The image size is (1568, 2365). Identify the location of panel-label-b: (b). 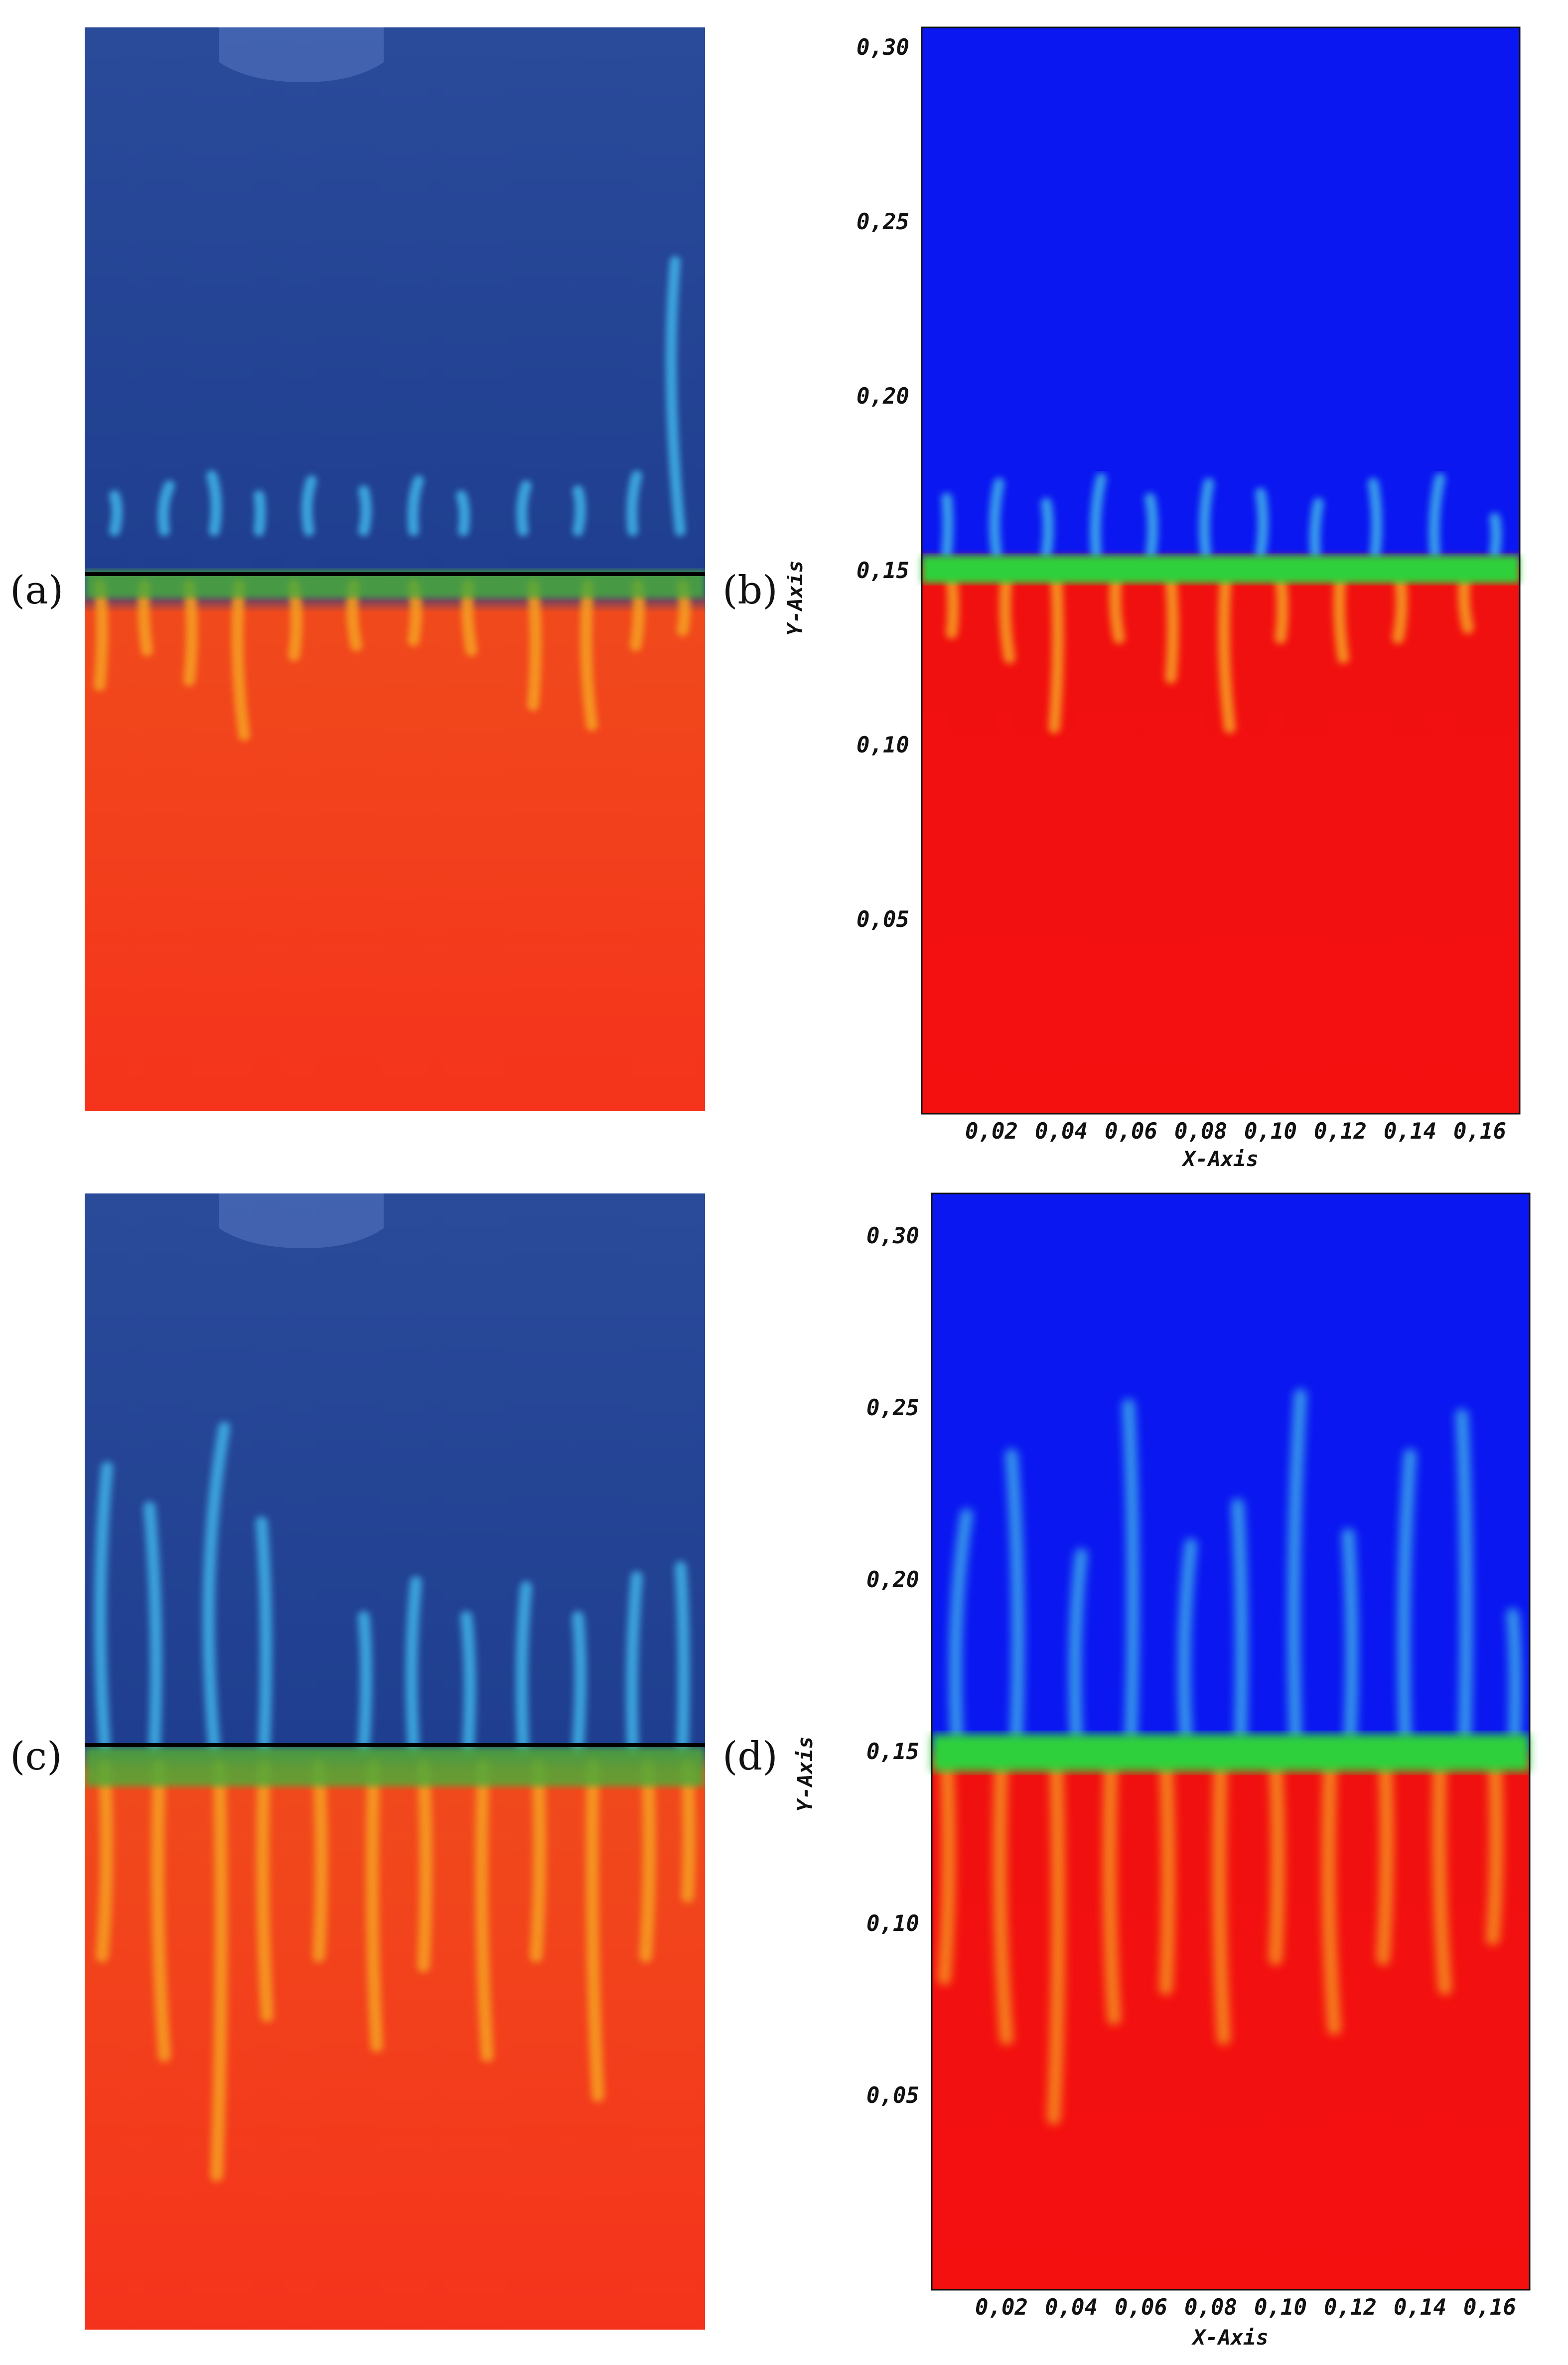
(750, 590).